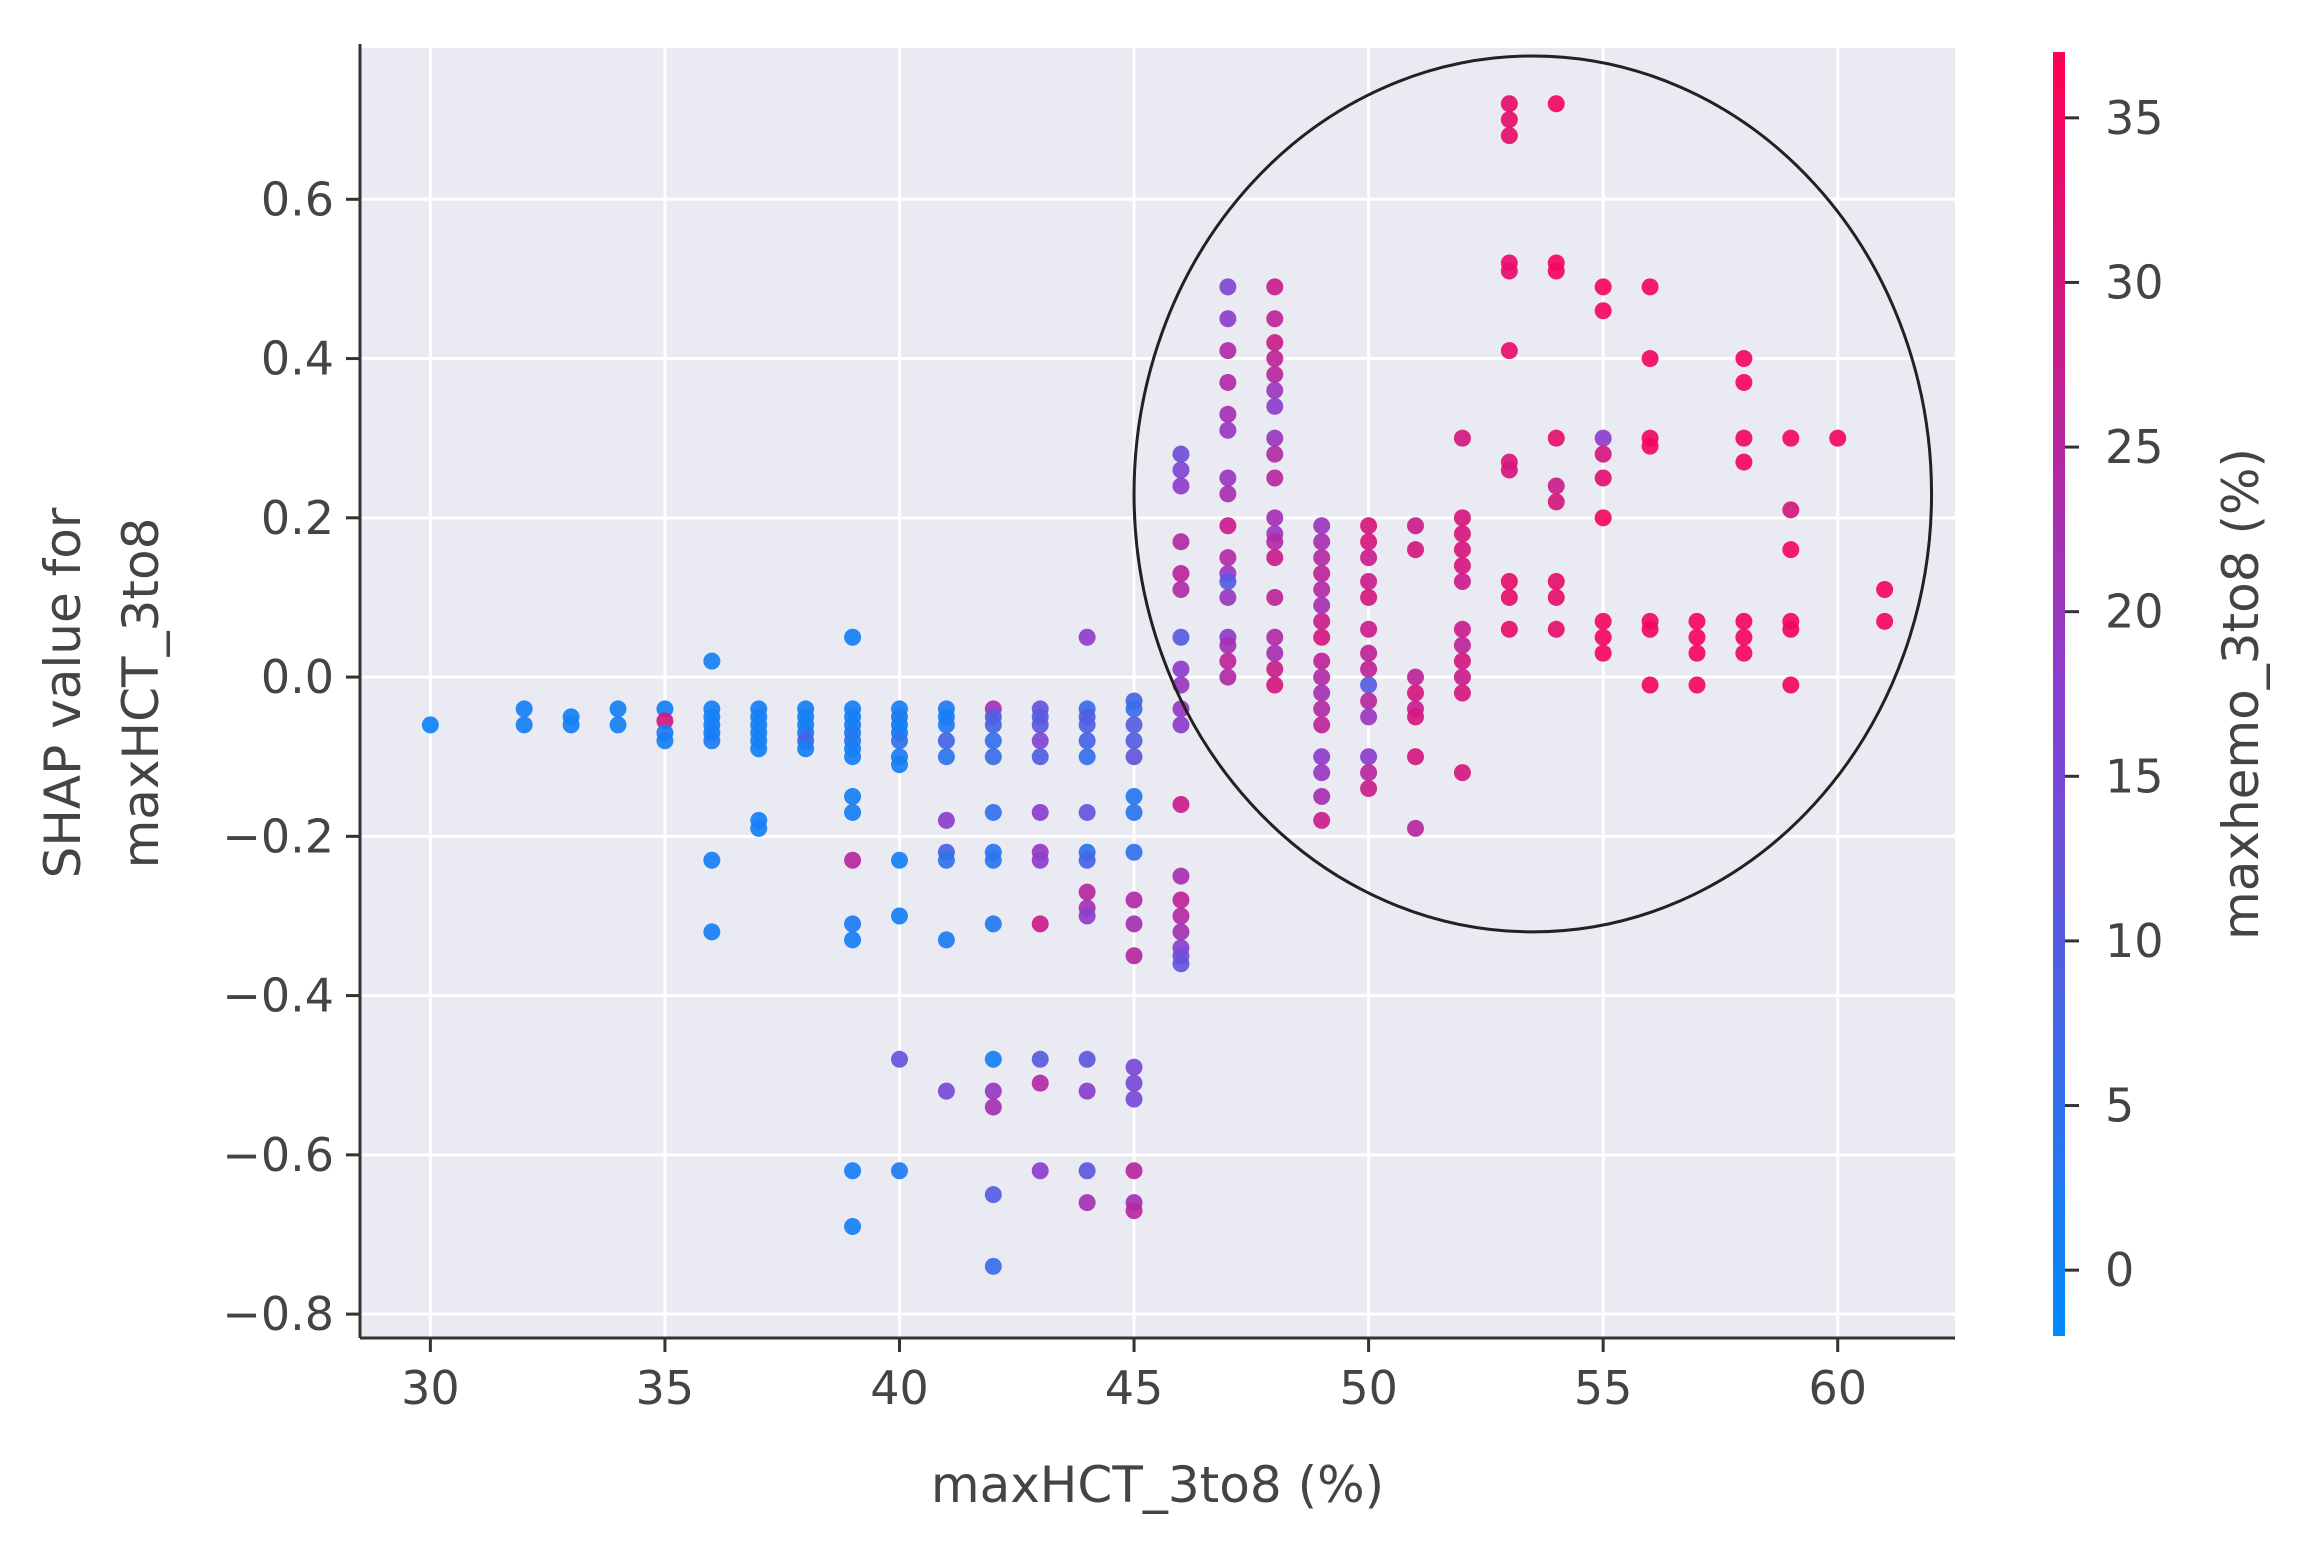  What do you see at coordinates (2059, 694) in the screenshot?
I see `colorbar-gradient` at bounding box center [2059, 694].